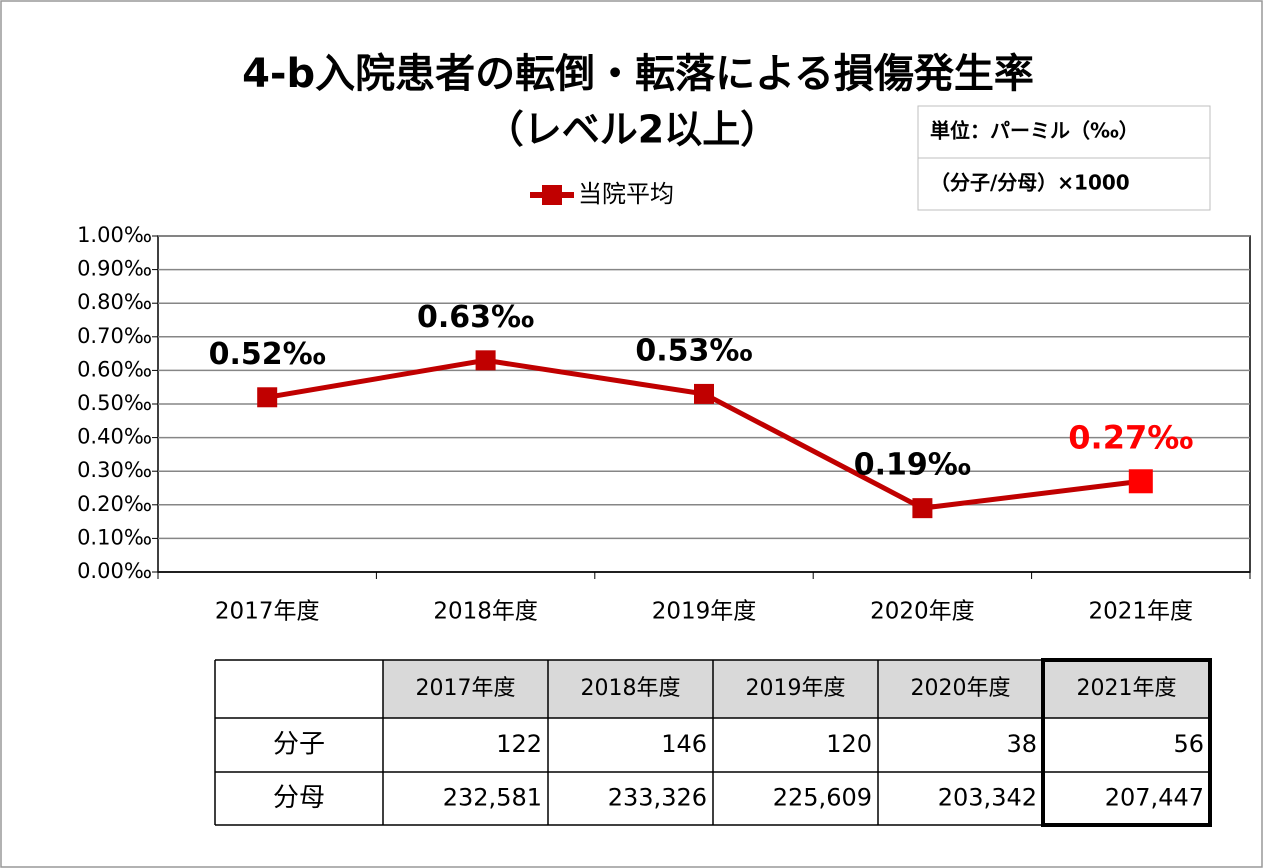 The image size is (1263, 868). Describe the element at coordinates (657, 798) in the screenshot. I see `table-cell: 233,326` at that location.